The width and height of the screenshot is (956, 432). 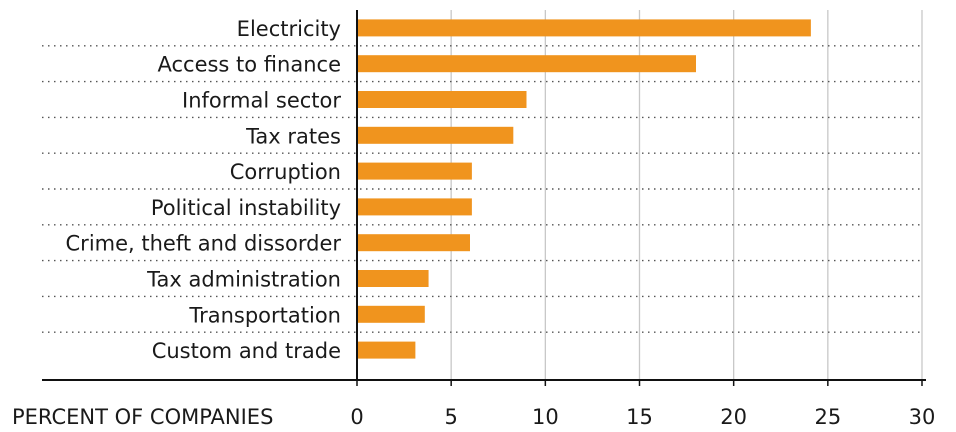 I want to click on category-label: Tax administration, so click(x=243, y=280).